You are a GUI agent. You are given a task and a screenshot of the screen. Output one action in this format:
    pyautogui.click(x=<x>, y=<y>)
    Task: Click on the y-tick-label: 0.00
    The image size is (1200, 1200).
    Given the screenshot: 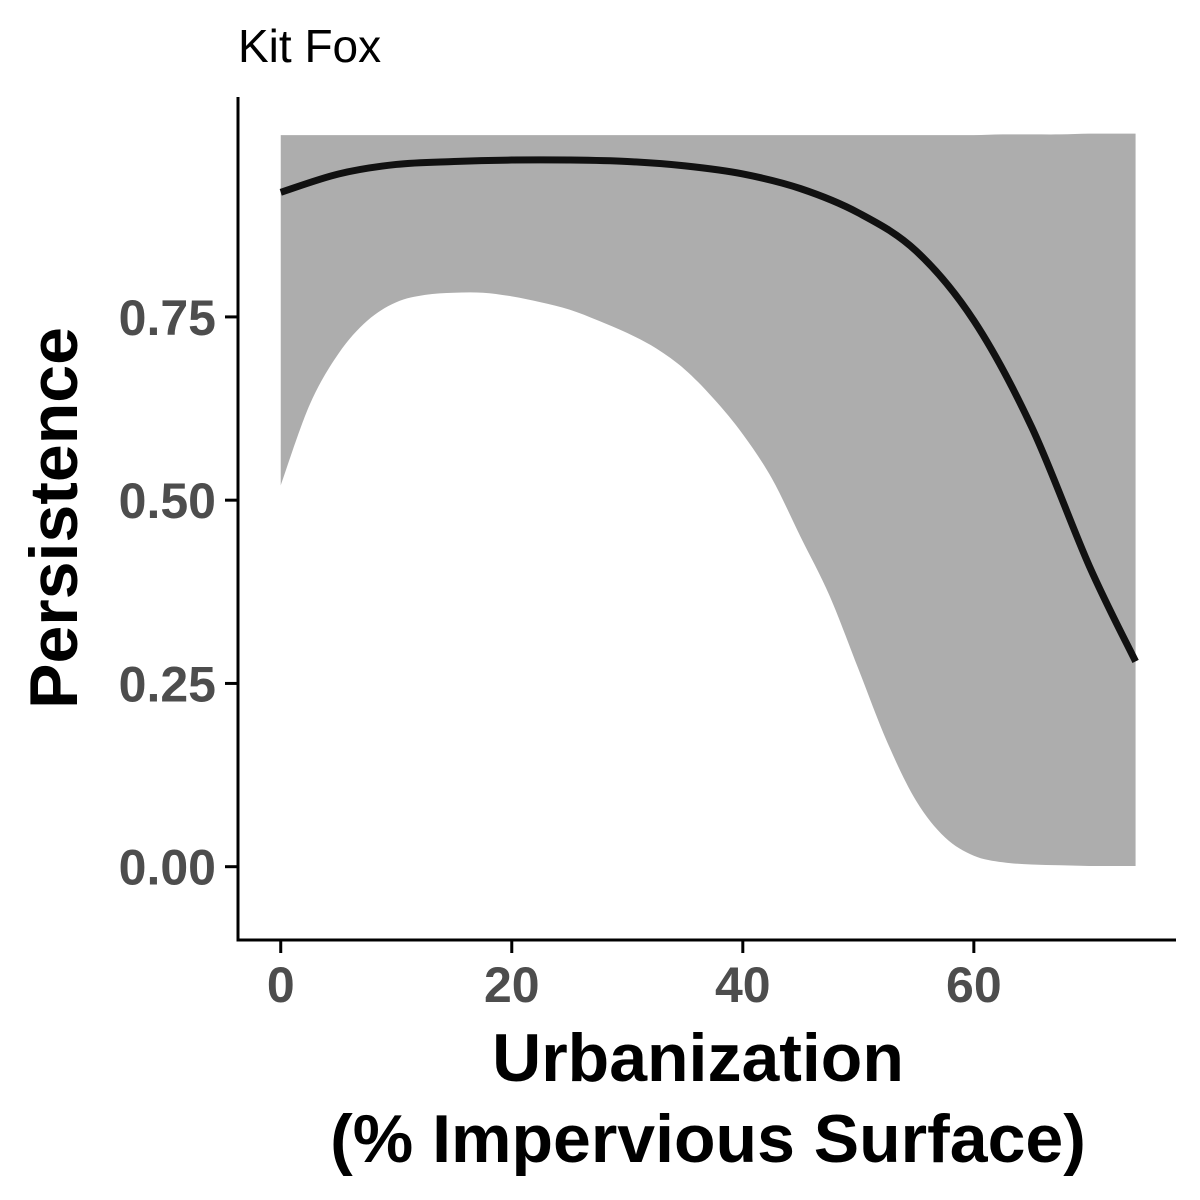 What is the action you would take?
    pyautogui.click(x=167, y=868)
    